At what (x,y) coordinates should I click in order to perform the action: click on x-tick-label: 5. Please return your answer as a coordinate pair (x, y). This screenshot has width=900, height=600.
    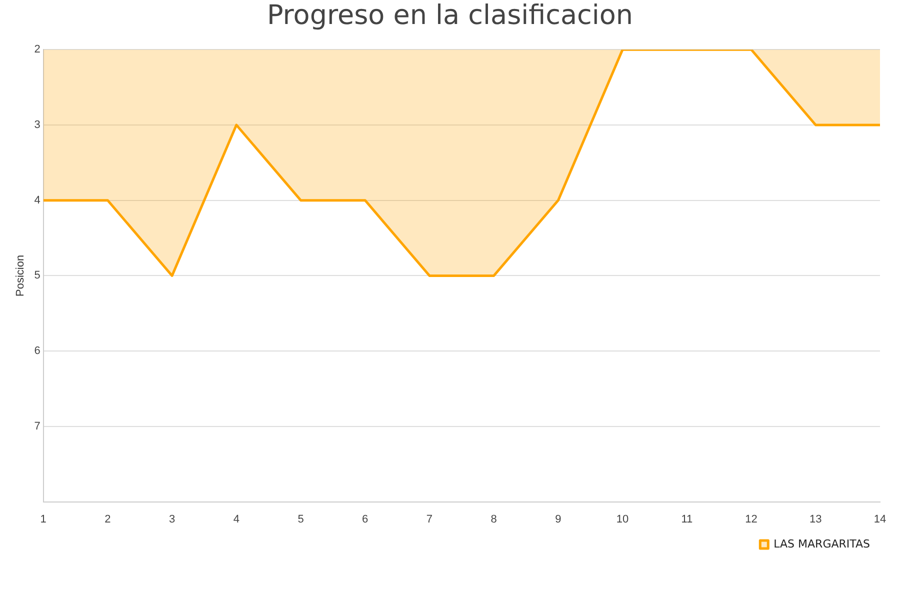
    Looking at the image, I should click on (301, 519).